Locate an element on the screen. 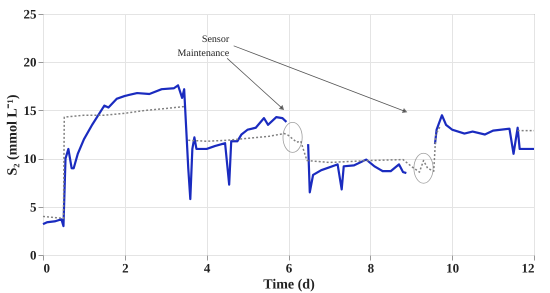 This screenshot has width=550, height=293. x-tick-label: 12 is located at coordinates (528, 268).